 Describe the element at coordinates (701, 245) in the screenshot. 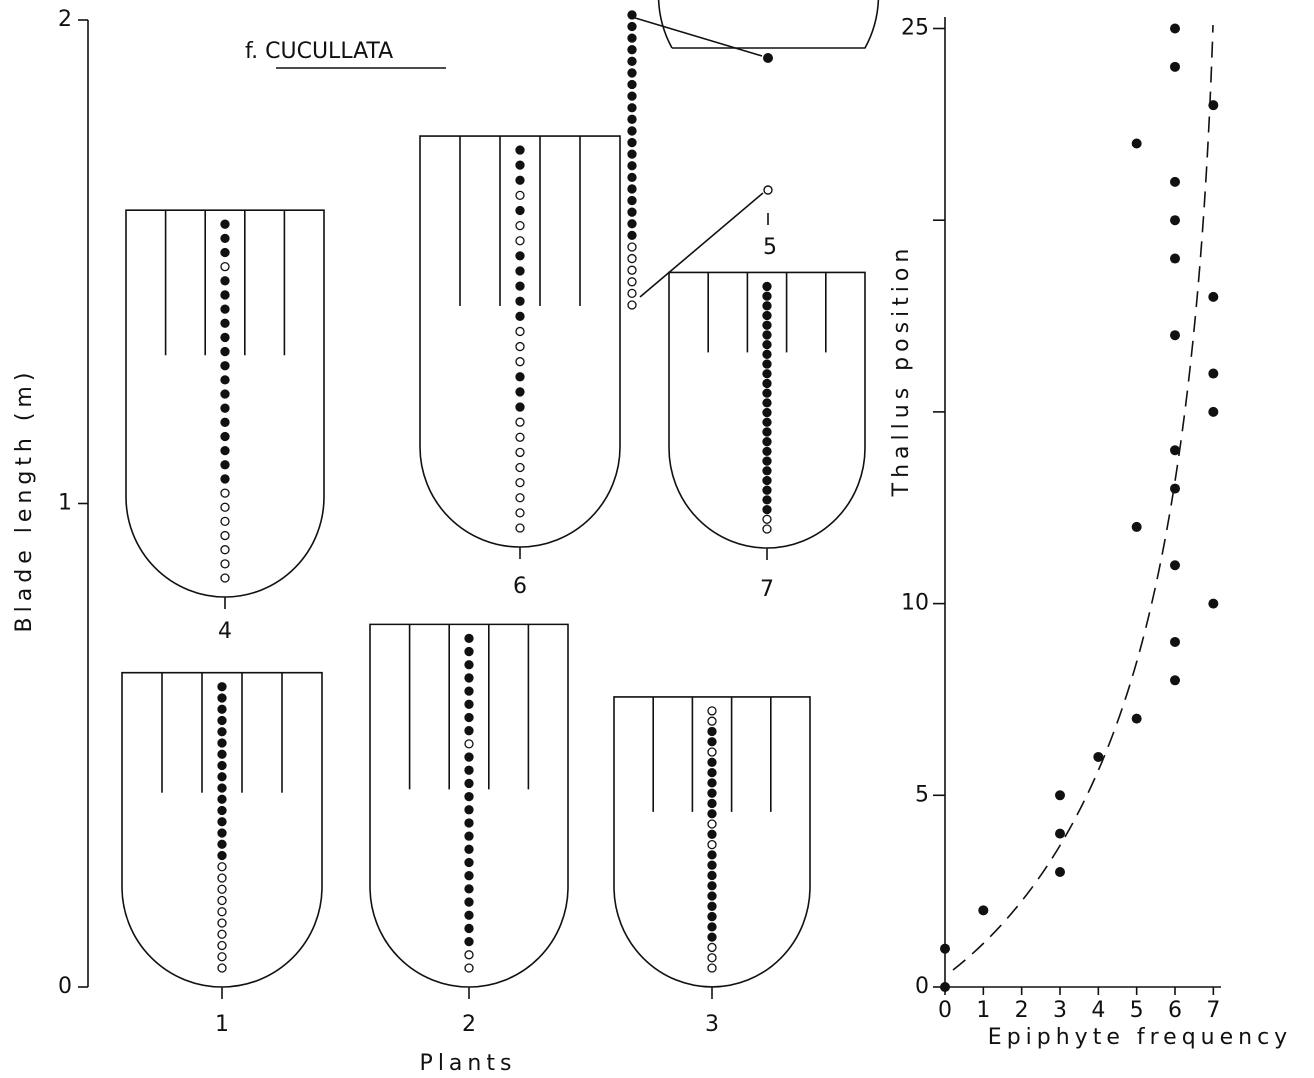

I see `zoom-line` at that location.